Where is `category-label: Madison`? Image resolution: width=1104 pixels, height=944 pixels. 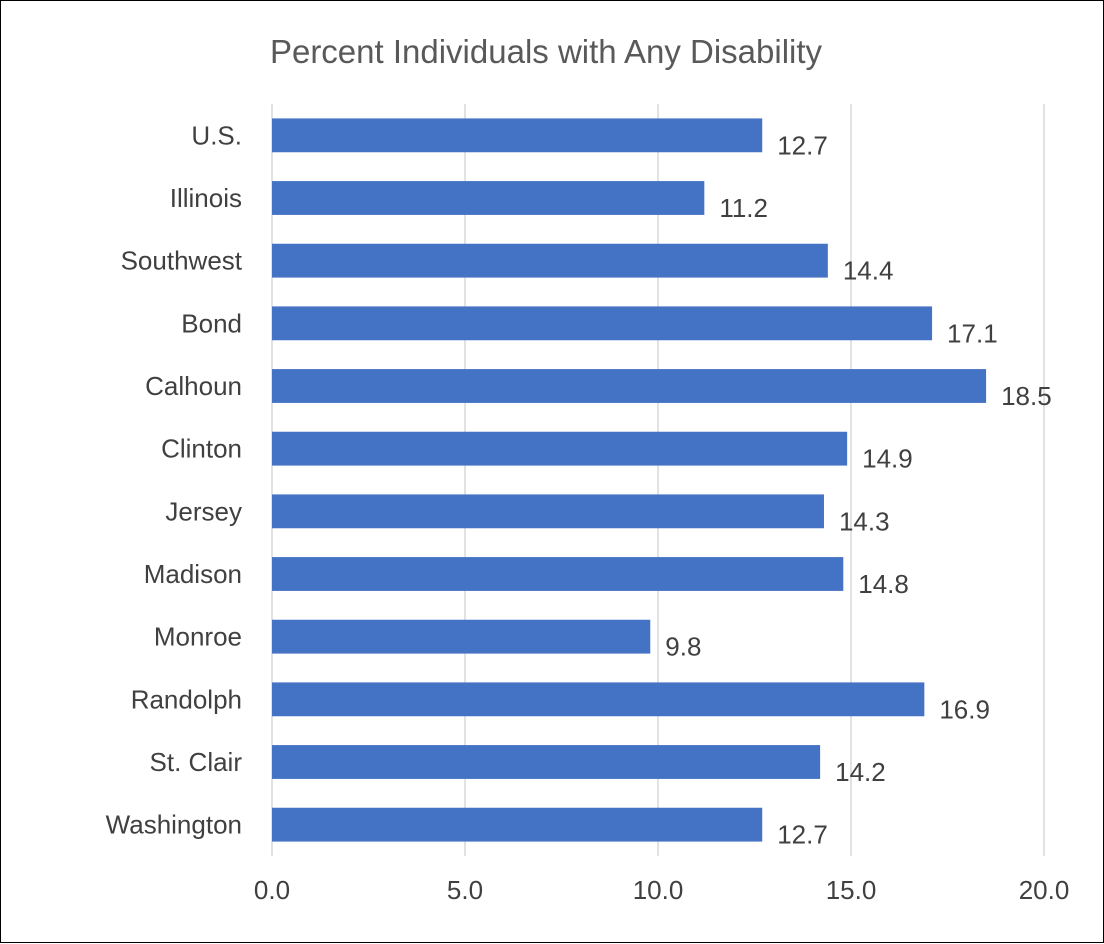
category-label: Madison is located at coordinates (193, 574).